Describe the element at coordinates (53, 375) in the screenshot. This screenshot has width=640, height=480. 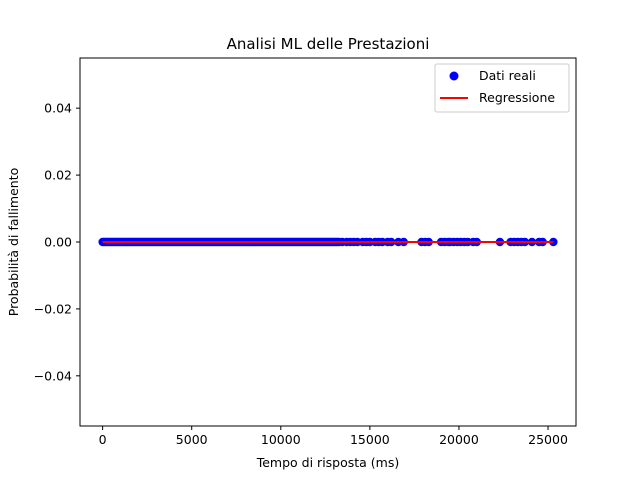
I see `y-tick-label: −0.04` at that location.